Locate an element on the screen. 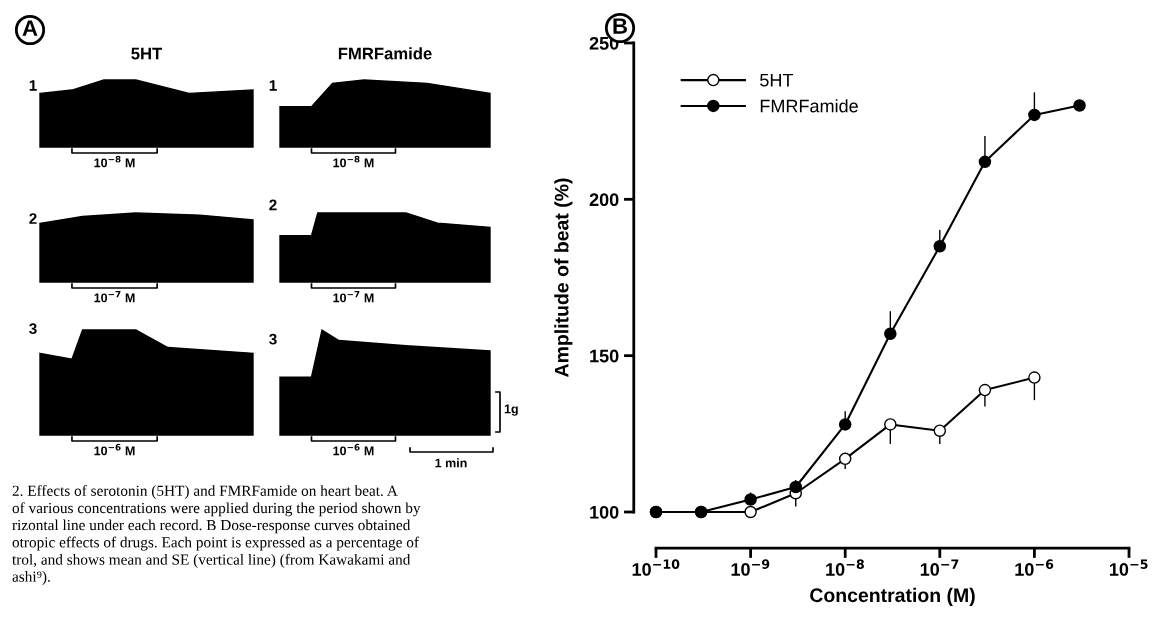  x-tick-label: 10$^{−5}$ is located at coordinates (1129, 567).